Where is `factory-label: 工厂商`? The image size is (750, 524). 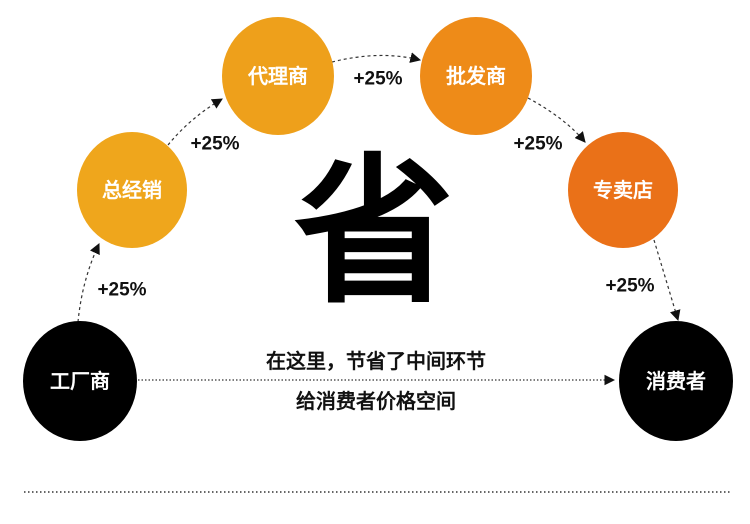
factory-label: 工厂商 is located at coordinates (80, 381).